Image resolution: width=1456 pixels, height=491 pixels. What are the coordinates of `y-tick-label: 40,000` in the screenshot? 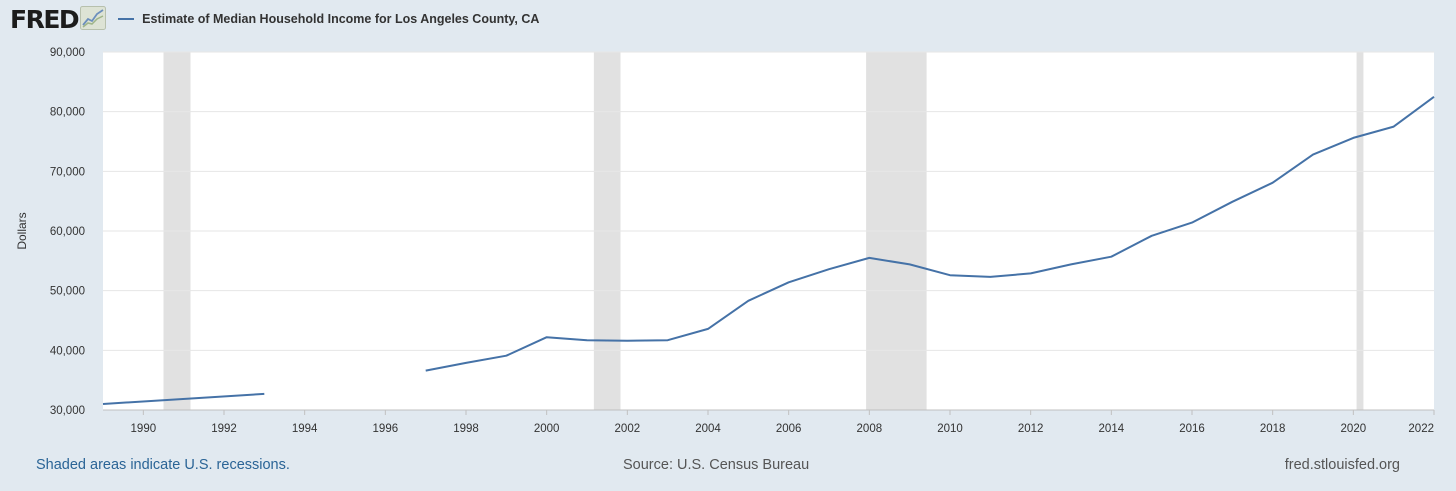 It's located at (67, 351).